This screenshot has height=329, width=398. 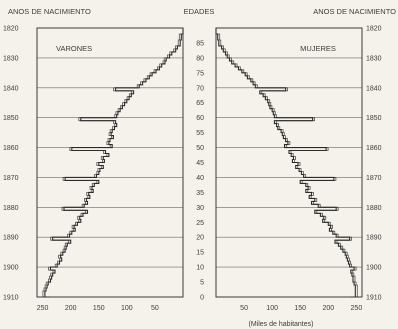 What do you see at coordinates (374, 148) in the screenshot?
I see `year-tick-right-1860: 1860` at bounding box center [374, 148].